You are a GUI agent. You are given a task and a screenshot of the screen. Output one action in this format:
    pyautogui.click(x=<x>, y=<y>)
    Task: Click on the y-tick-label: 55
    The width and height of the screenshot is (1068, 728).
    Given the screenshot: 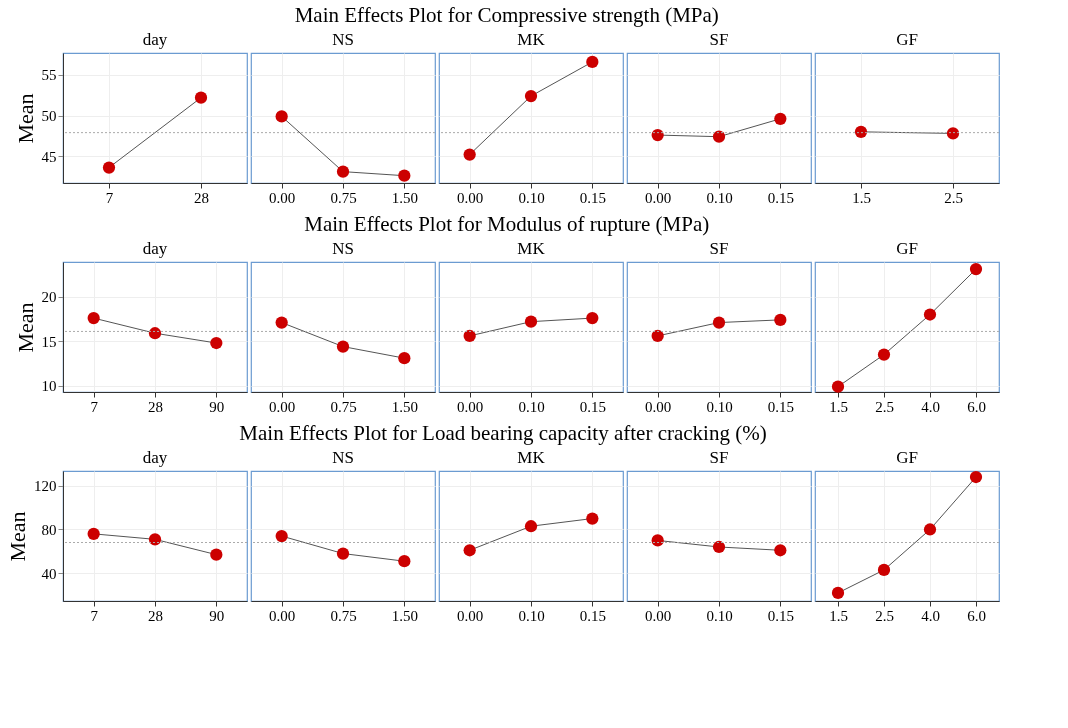 What is the action you would take?
    pyautogui.click(x=49, y=75)
    